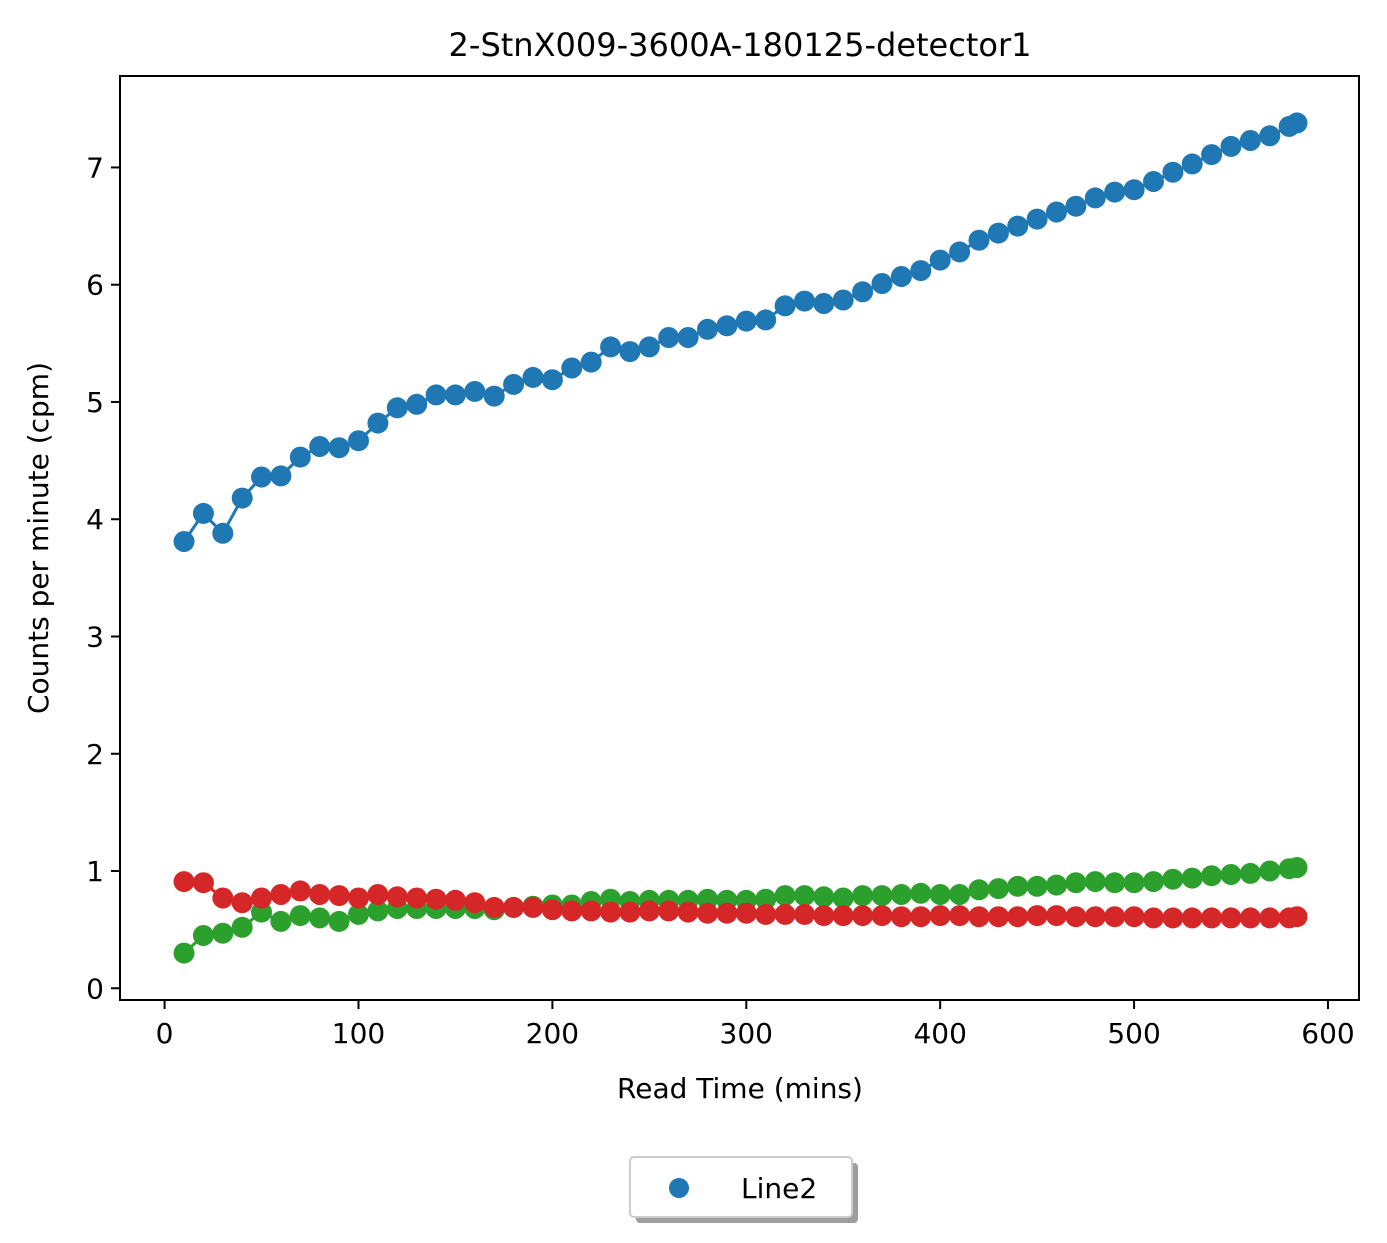  What do you see at coordinates (95, 519) in the screenshot?
I see `y-tick-label: 4` at bounding box center [95, 519].